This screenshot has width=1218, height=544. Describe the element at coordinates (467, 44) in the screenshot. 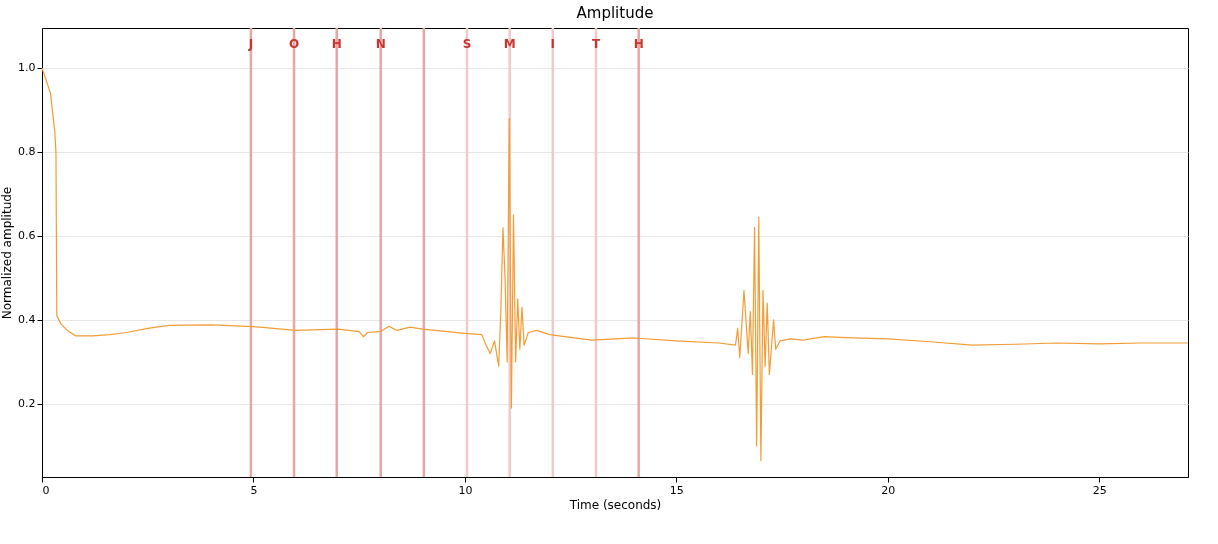

I see `ref-line-label: S` at that location.